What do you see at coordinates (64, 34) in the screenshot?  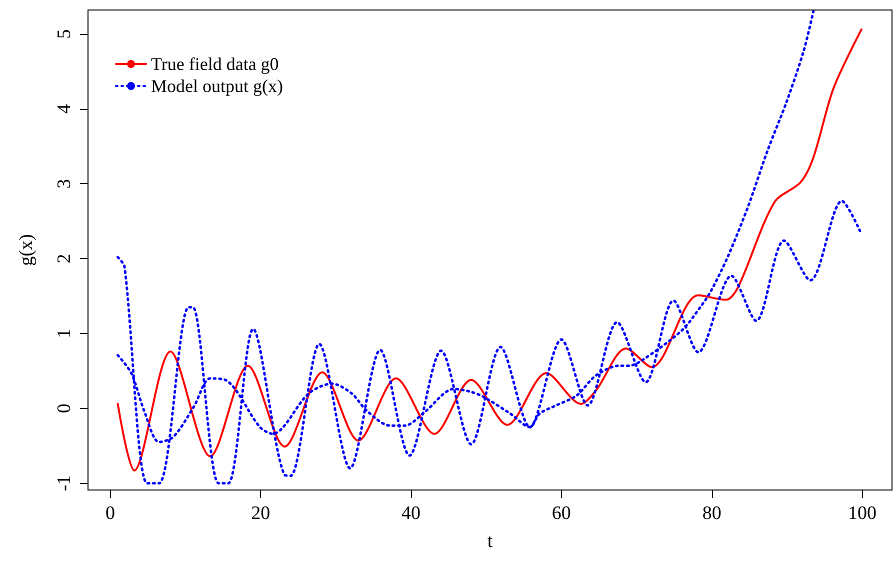 I see `y-tick-label: 5` at bounding box center [64, 34].